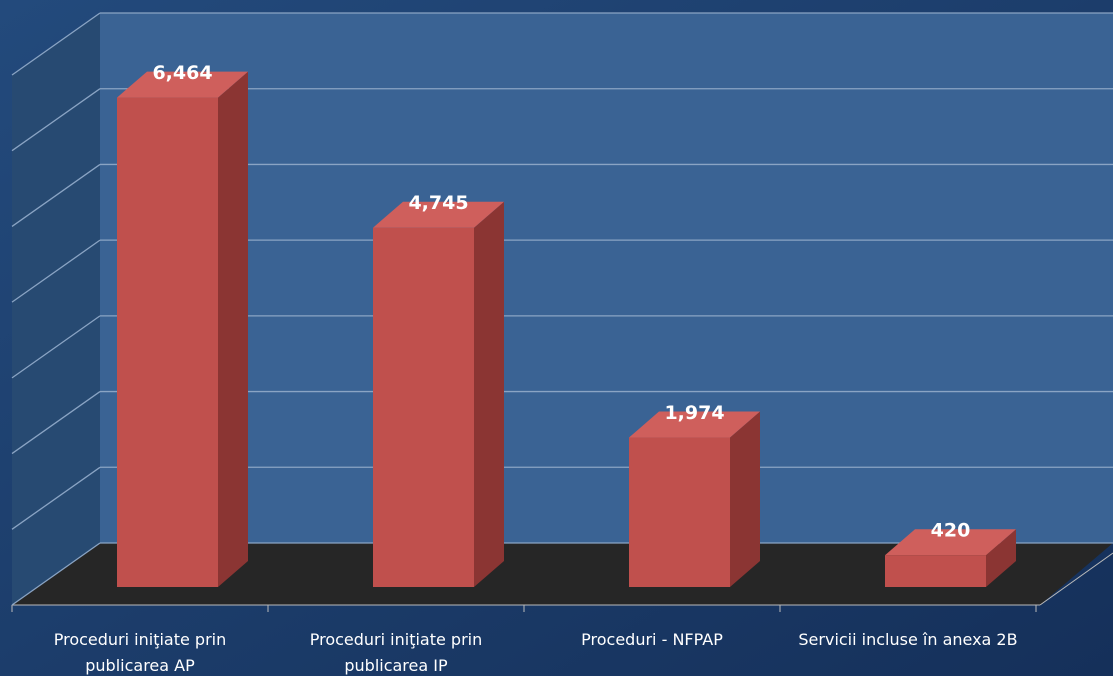 This screenshot has width=1113, height=676. Describe the element at coordinates (140, 652) in the screenshot. I see `x-tick-label: Proceduri iniţiate prin publicarea AP` at that location.